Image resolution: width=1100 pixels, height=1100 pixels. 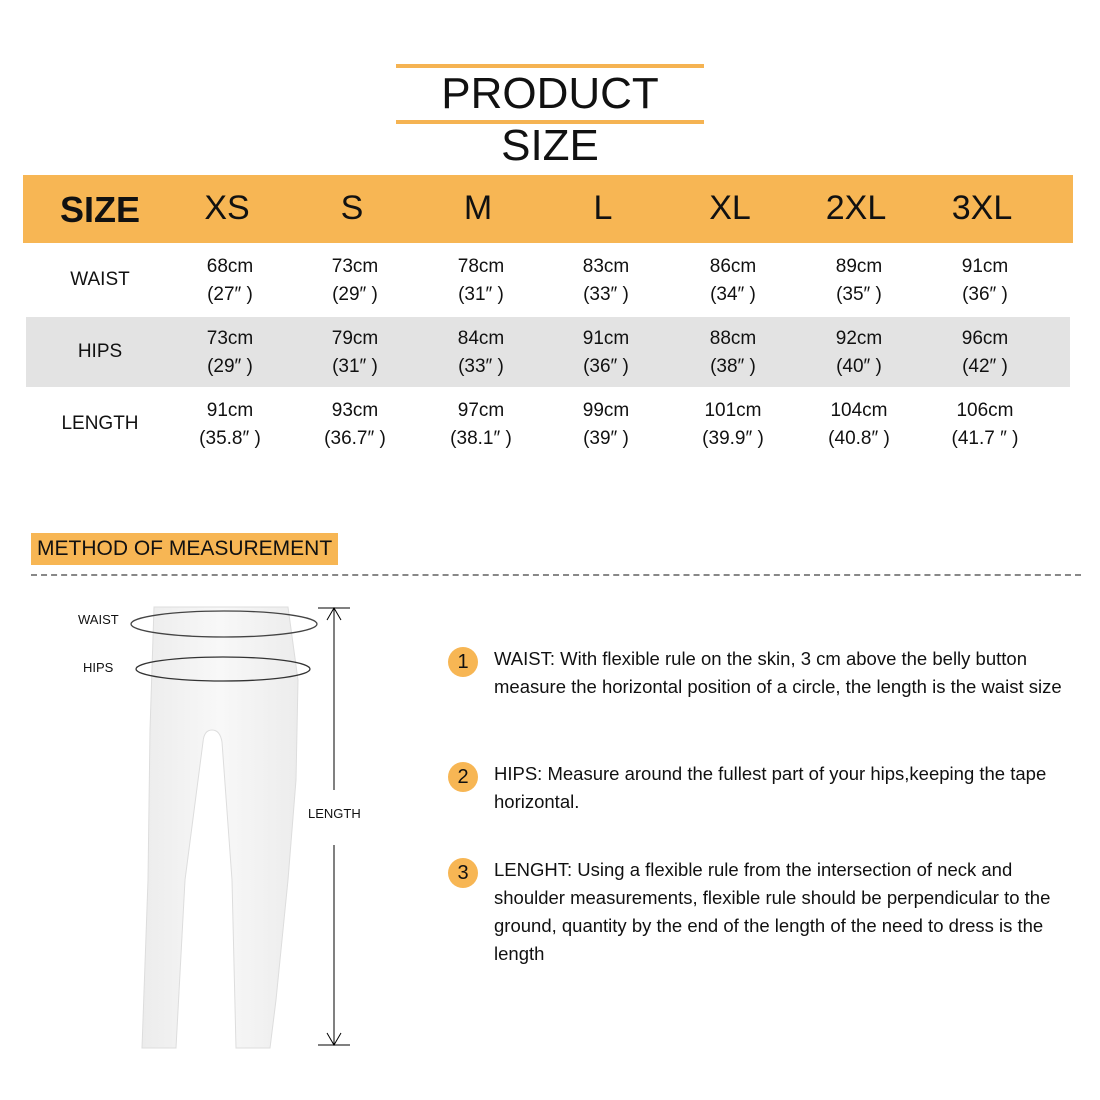 I want to click on header-m: M, so click(x=478, y=208).